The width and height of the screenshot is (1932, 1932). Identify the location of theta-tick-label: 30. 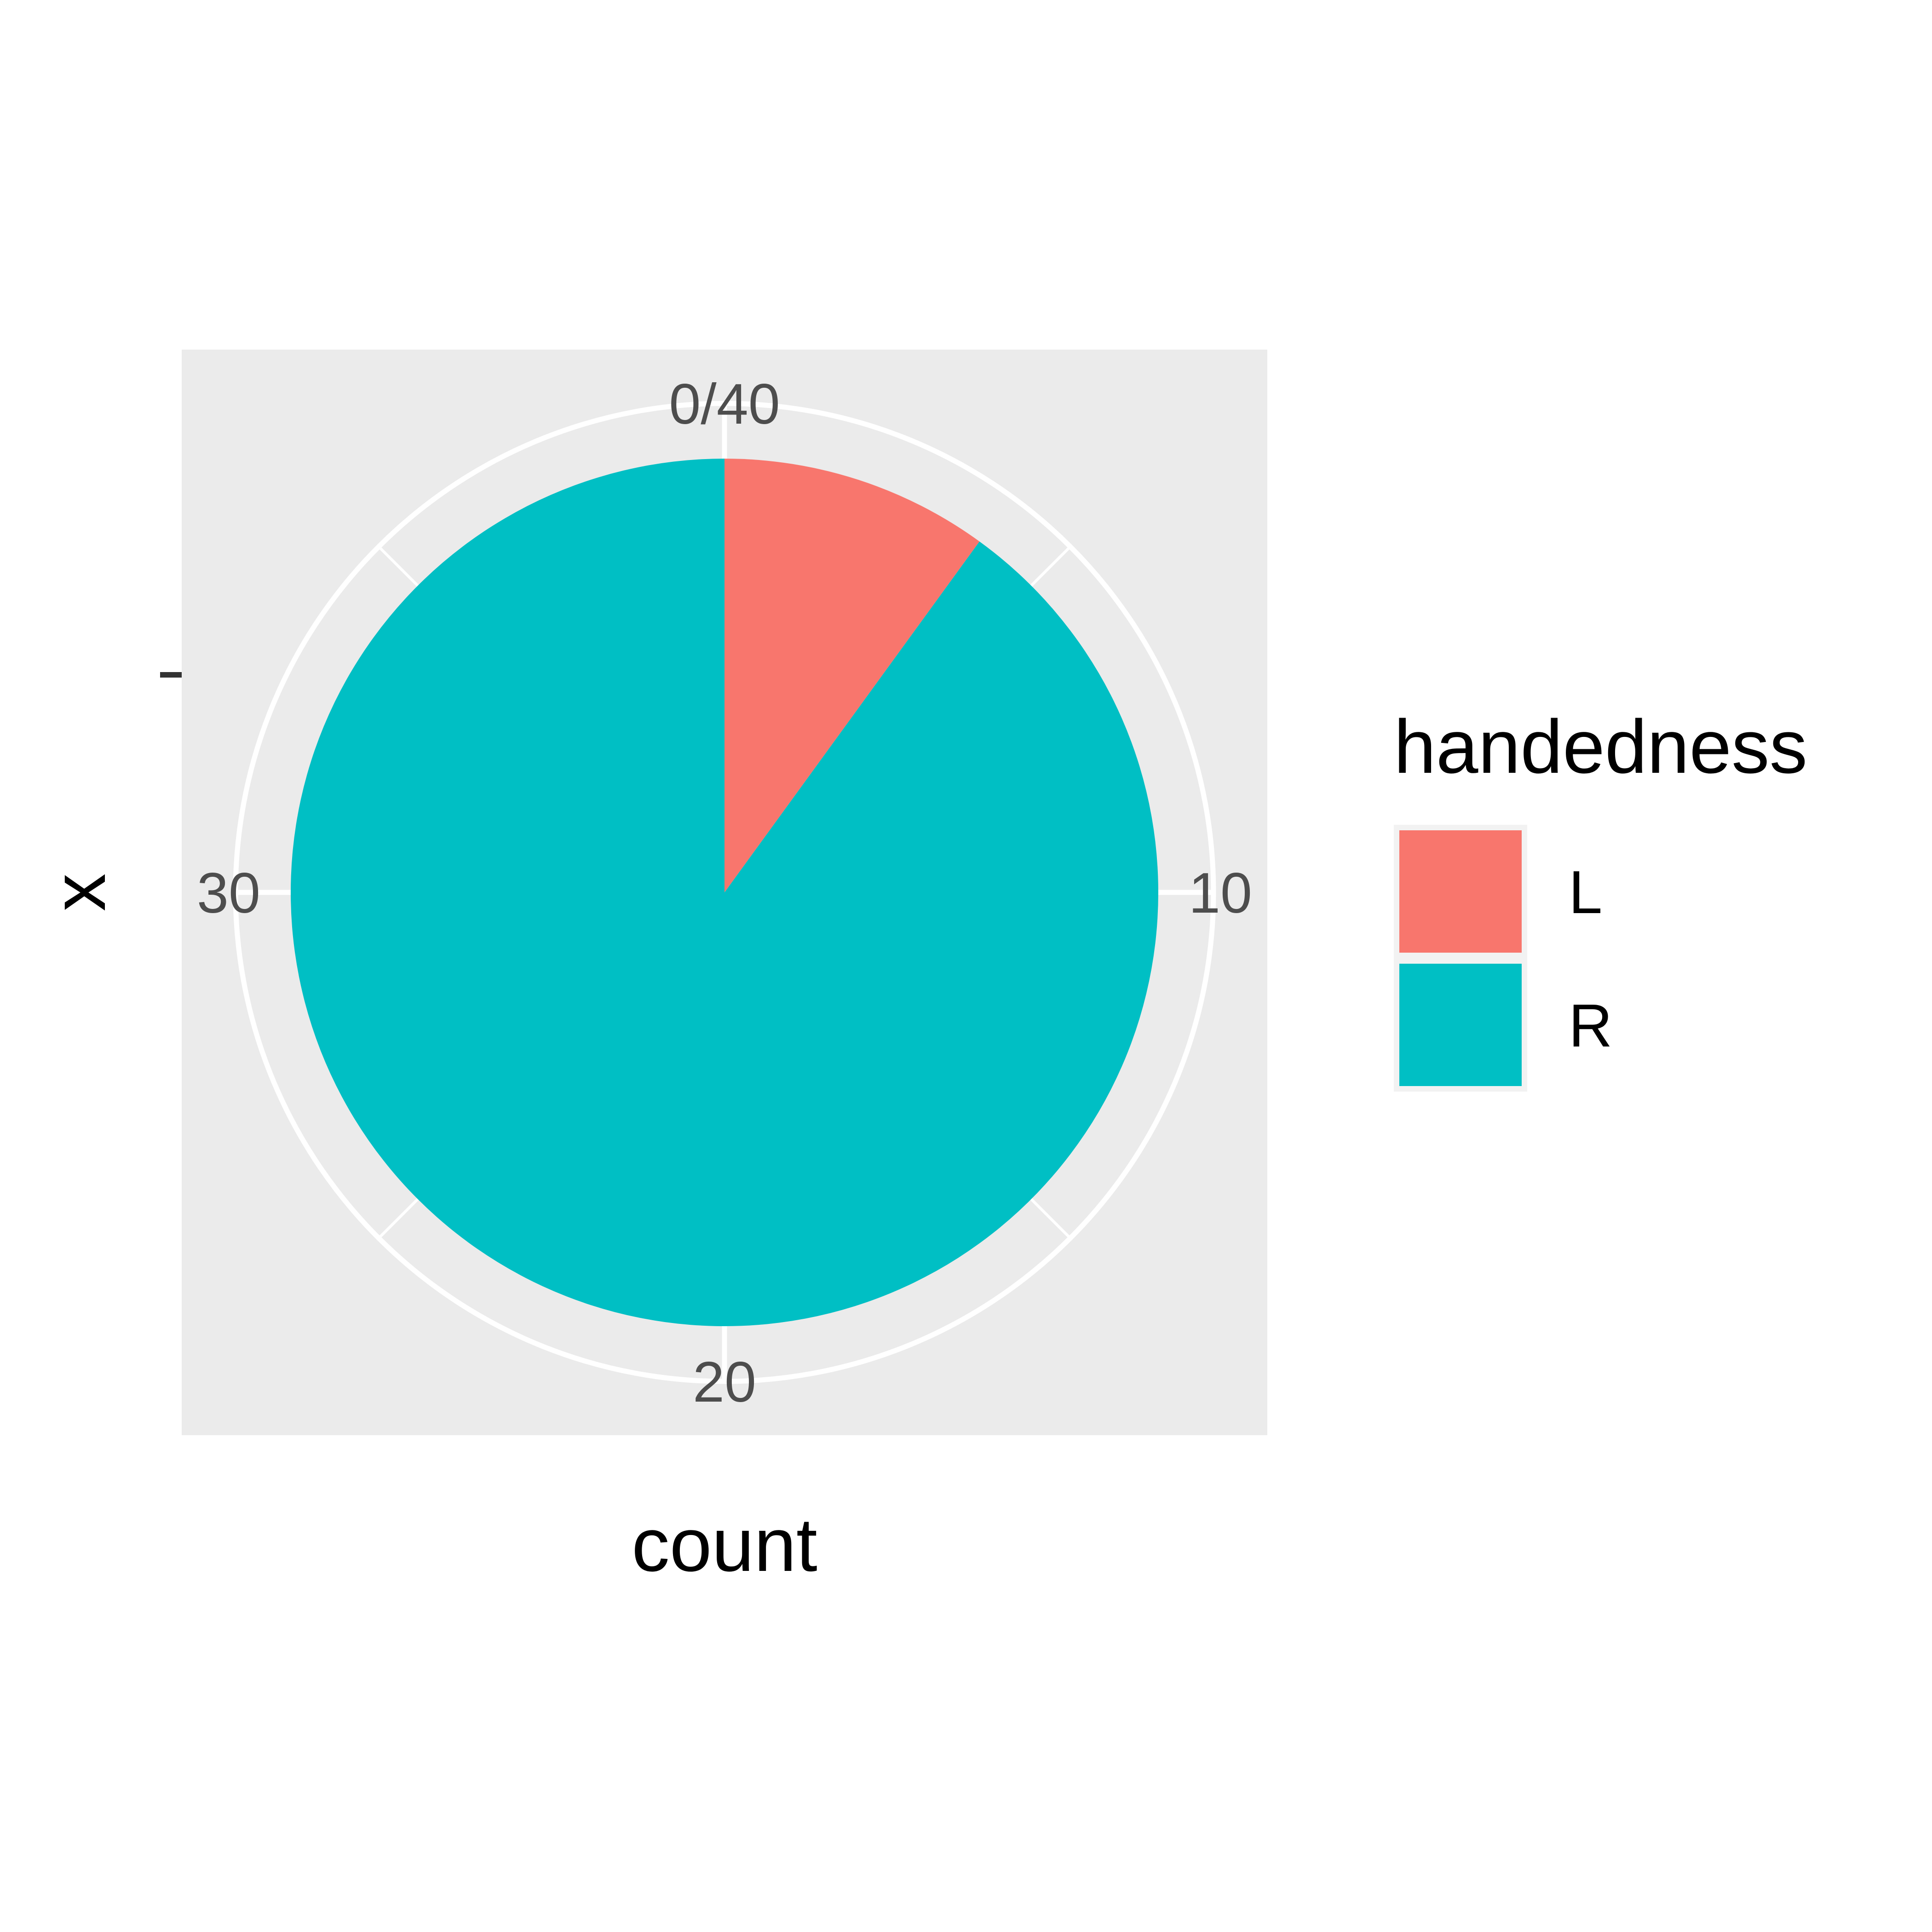
(228, 893).